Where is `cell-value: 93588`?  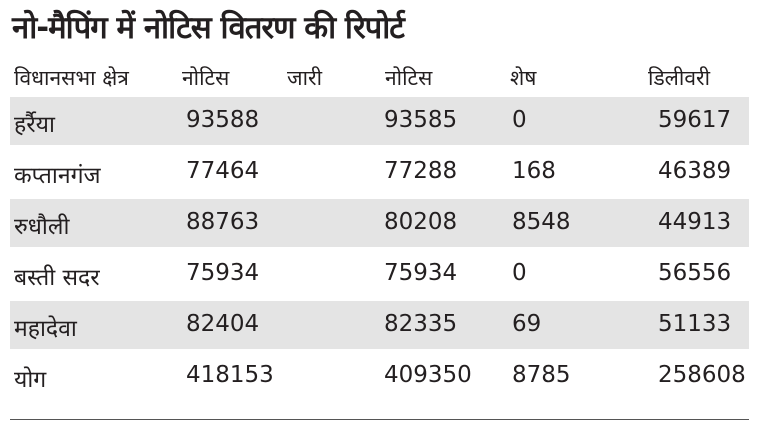 cell-value: 93588 is located at coordinates (223, 120).